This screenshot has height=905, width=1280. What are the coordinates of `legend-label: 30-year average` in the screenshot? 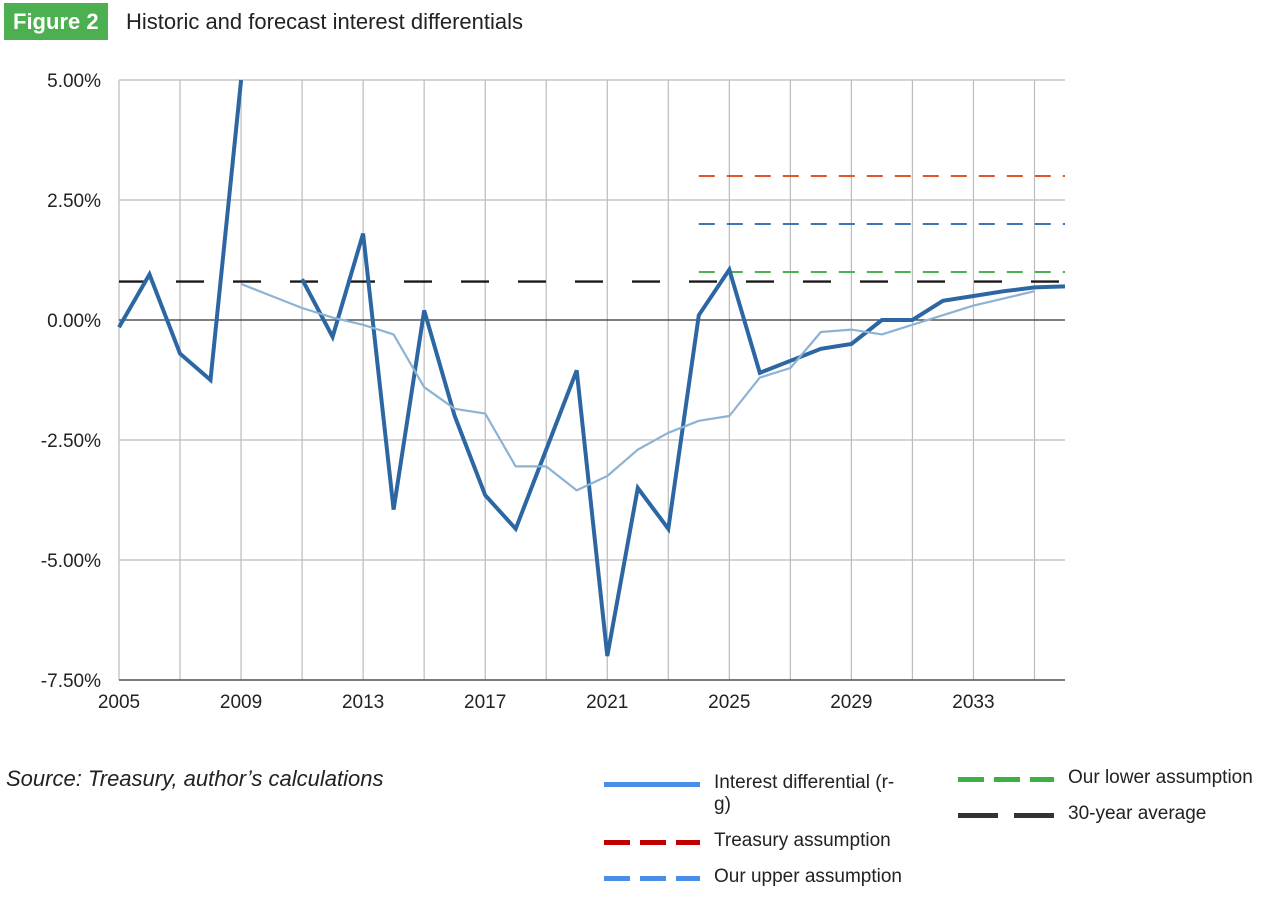 It's located at (1137, 813).